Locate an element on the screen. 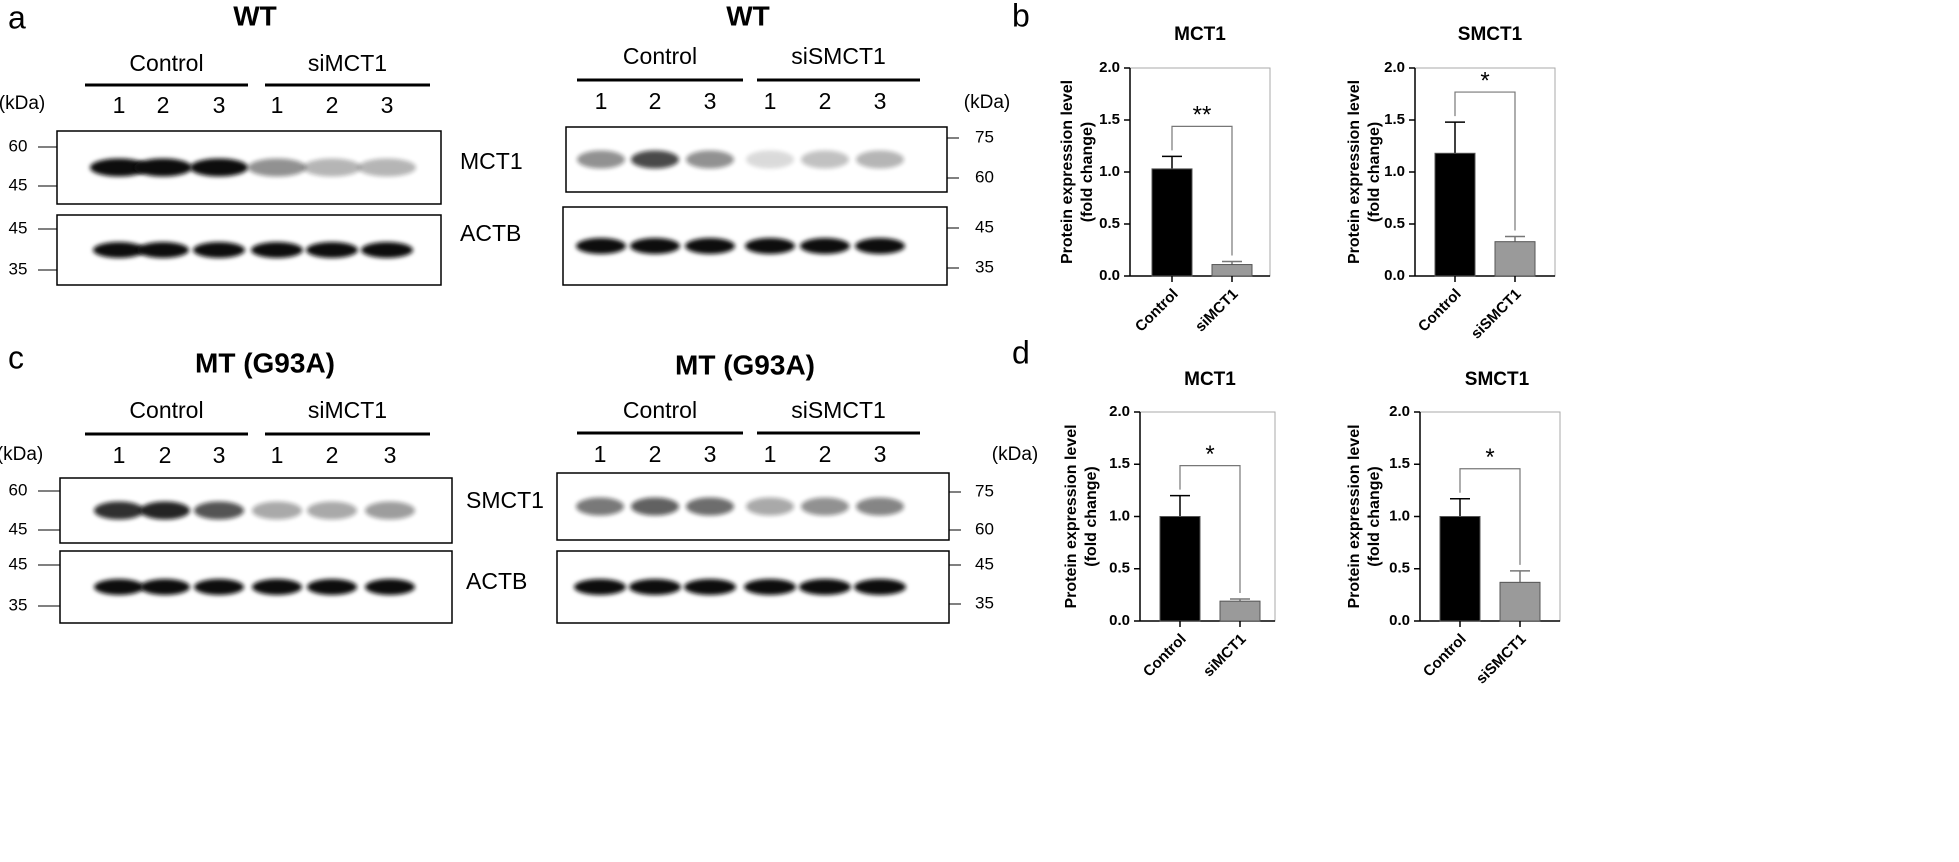 This screenshot has width=1959, height=862. x-tick-label: siSMCT1 is located at coordinates (1501, 659).